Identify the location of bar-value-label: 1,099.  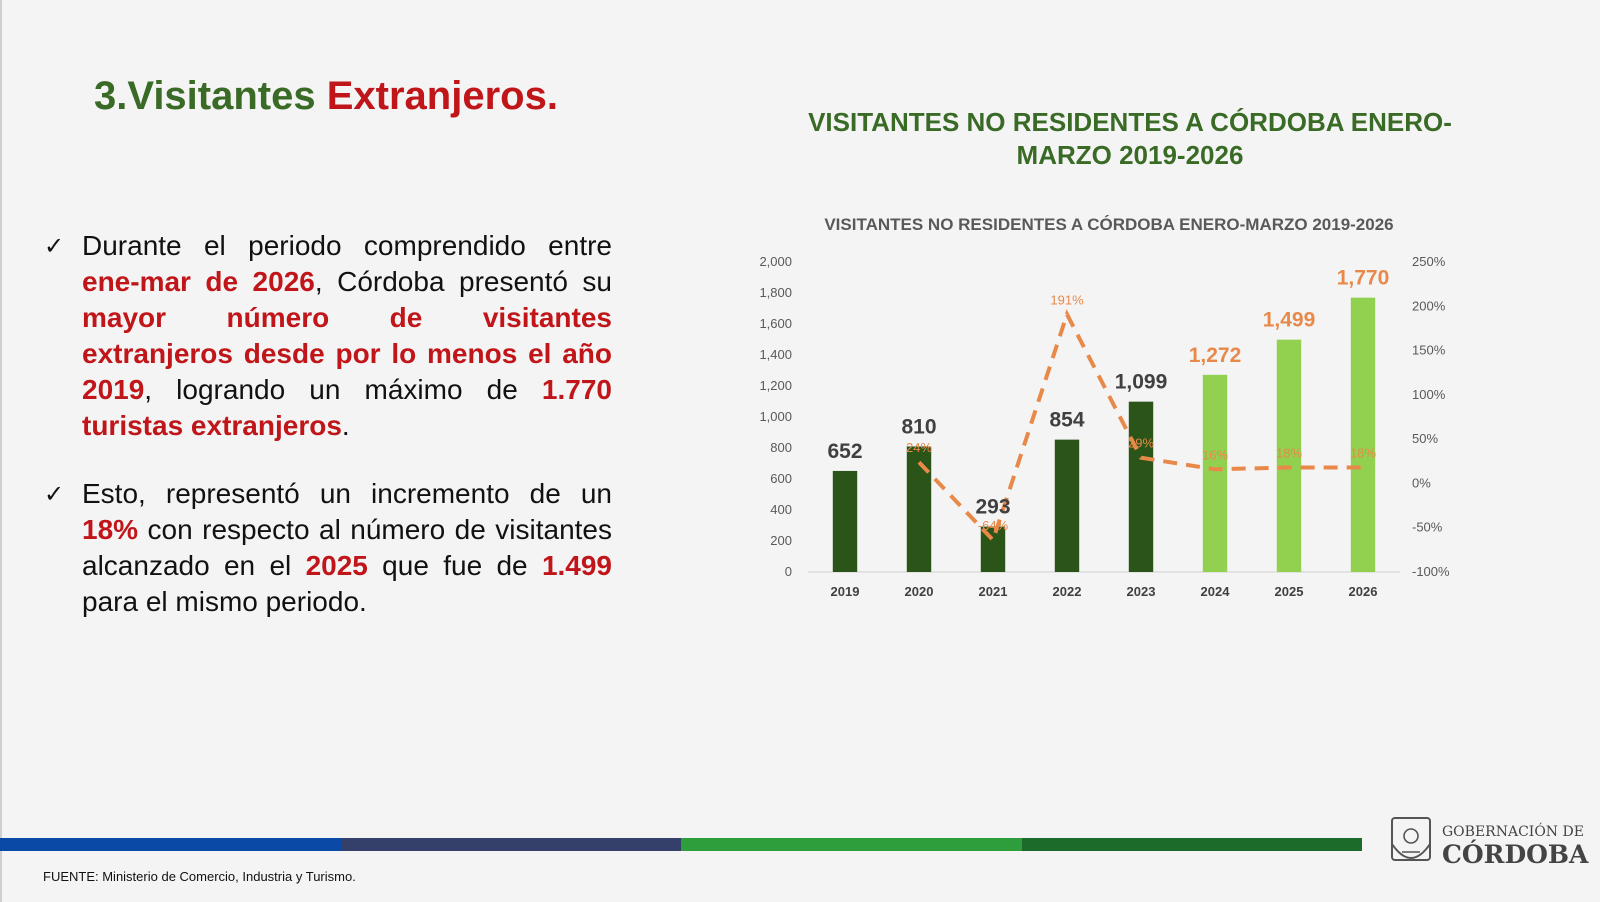
(1141, 382).